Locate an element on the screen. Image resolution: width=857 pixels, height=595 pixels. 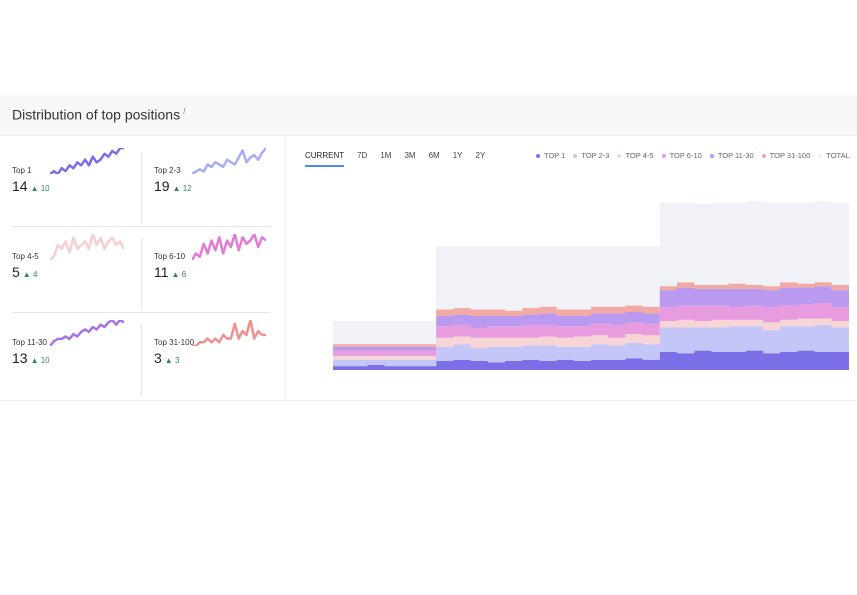
value-text: 13 is located at coordinates (20, 358).